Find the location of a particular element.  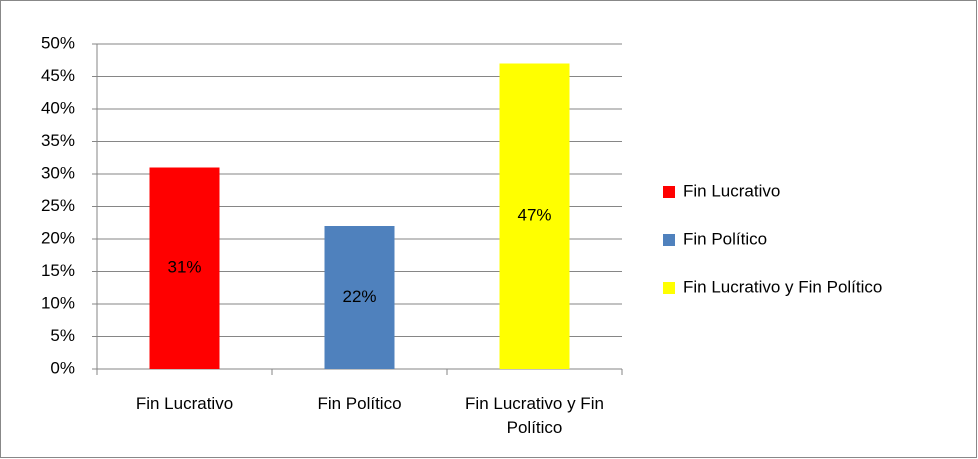

legend-label: Fin Lucrativo y Fin Político is located at coordinates (782, 286).